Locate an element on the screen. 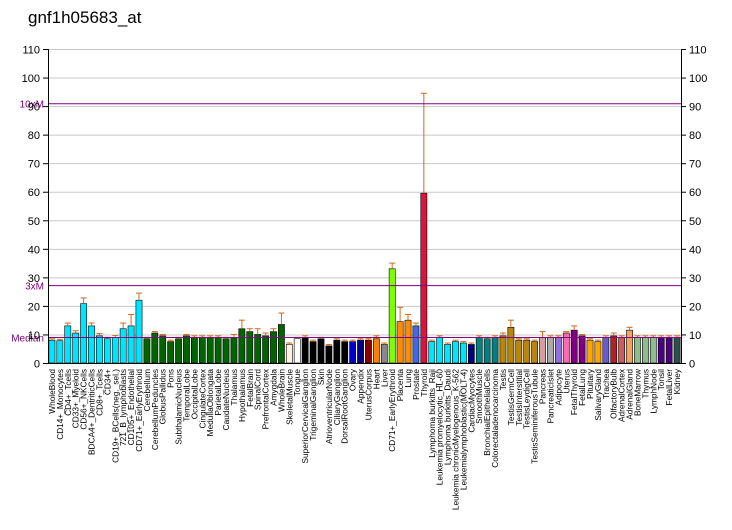  x-tick-label: BronchialEpithelialCells is located at coordinates (487, 412).